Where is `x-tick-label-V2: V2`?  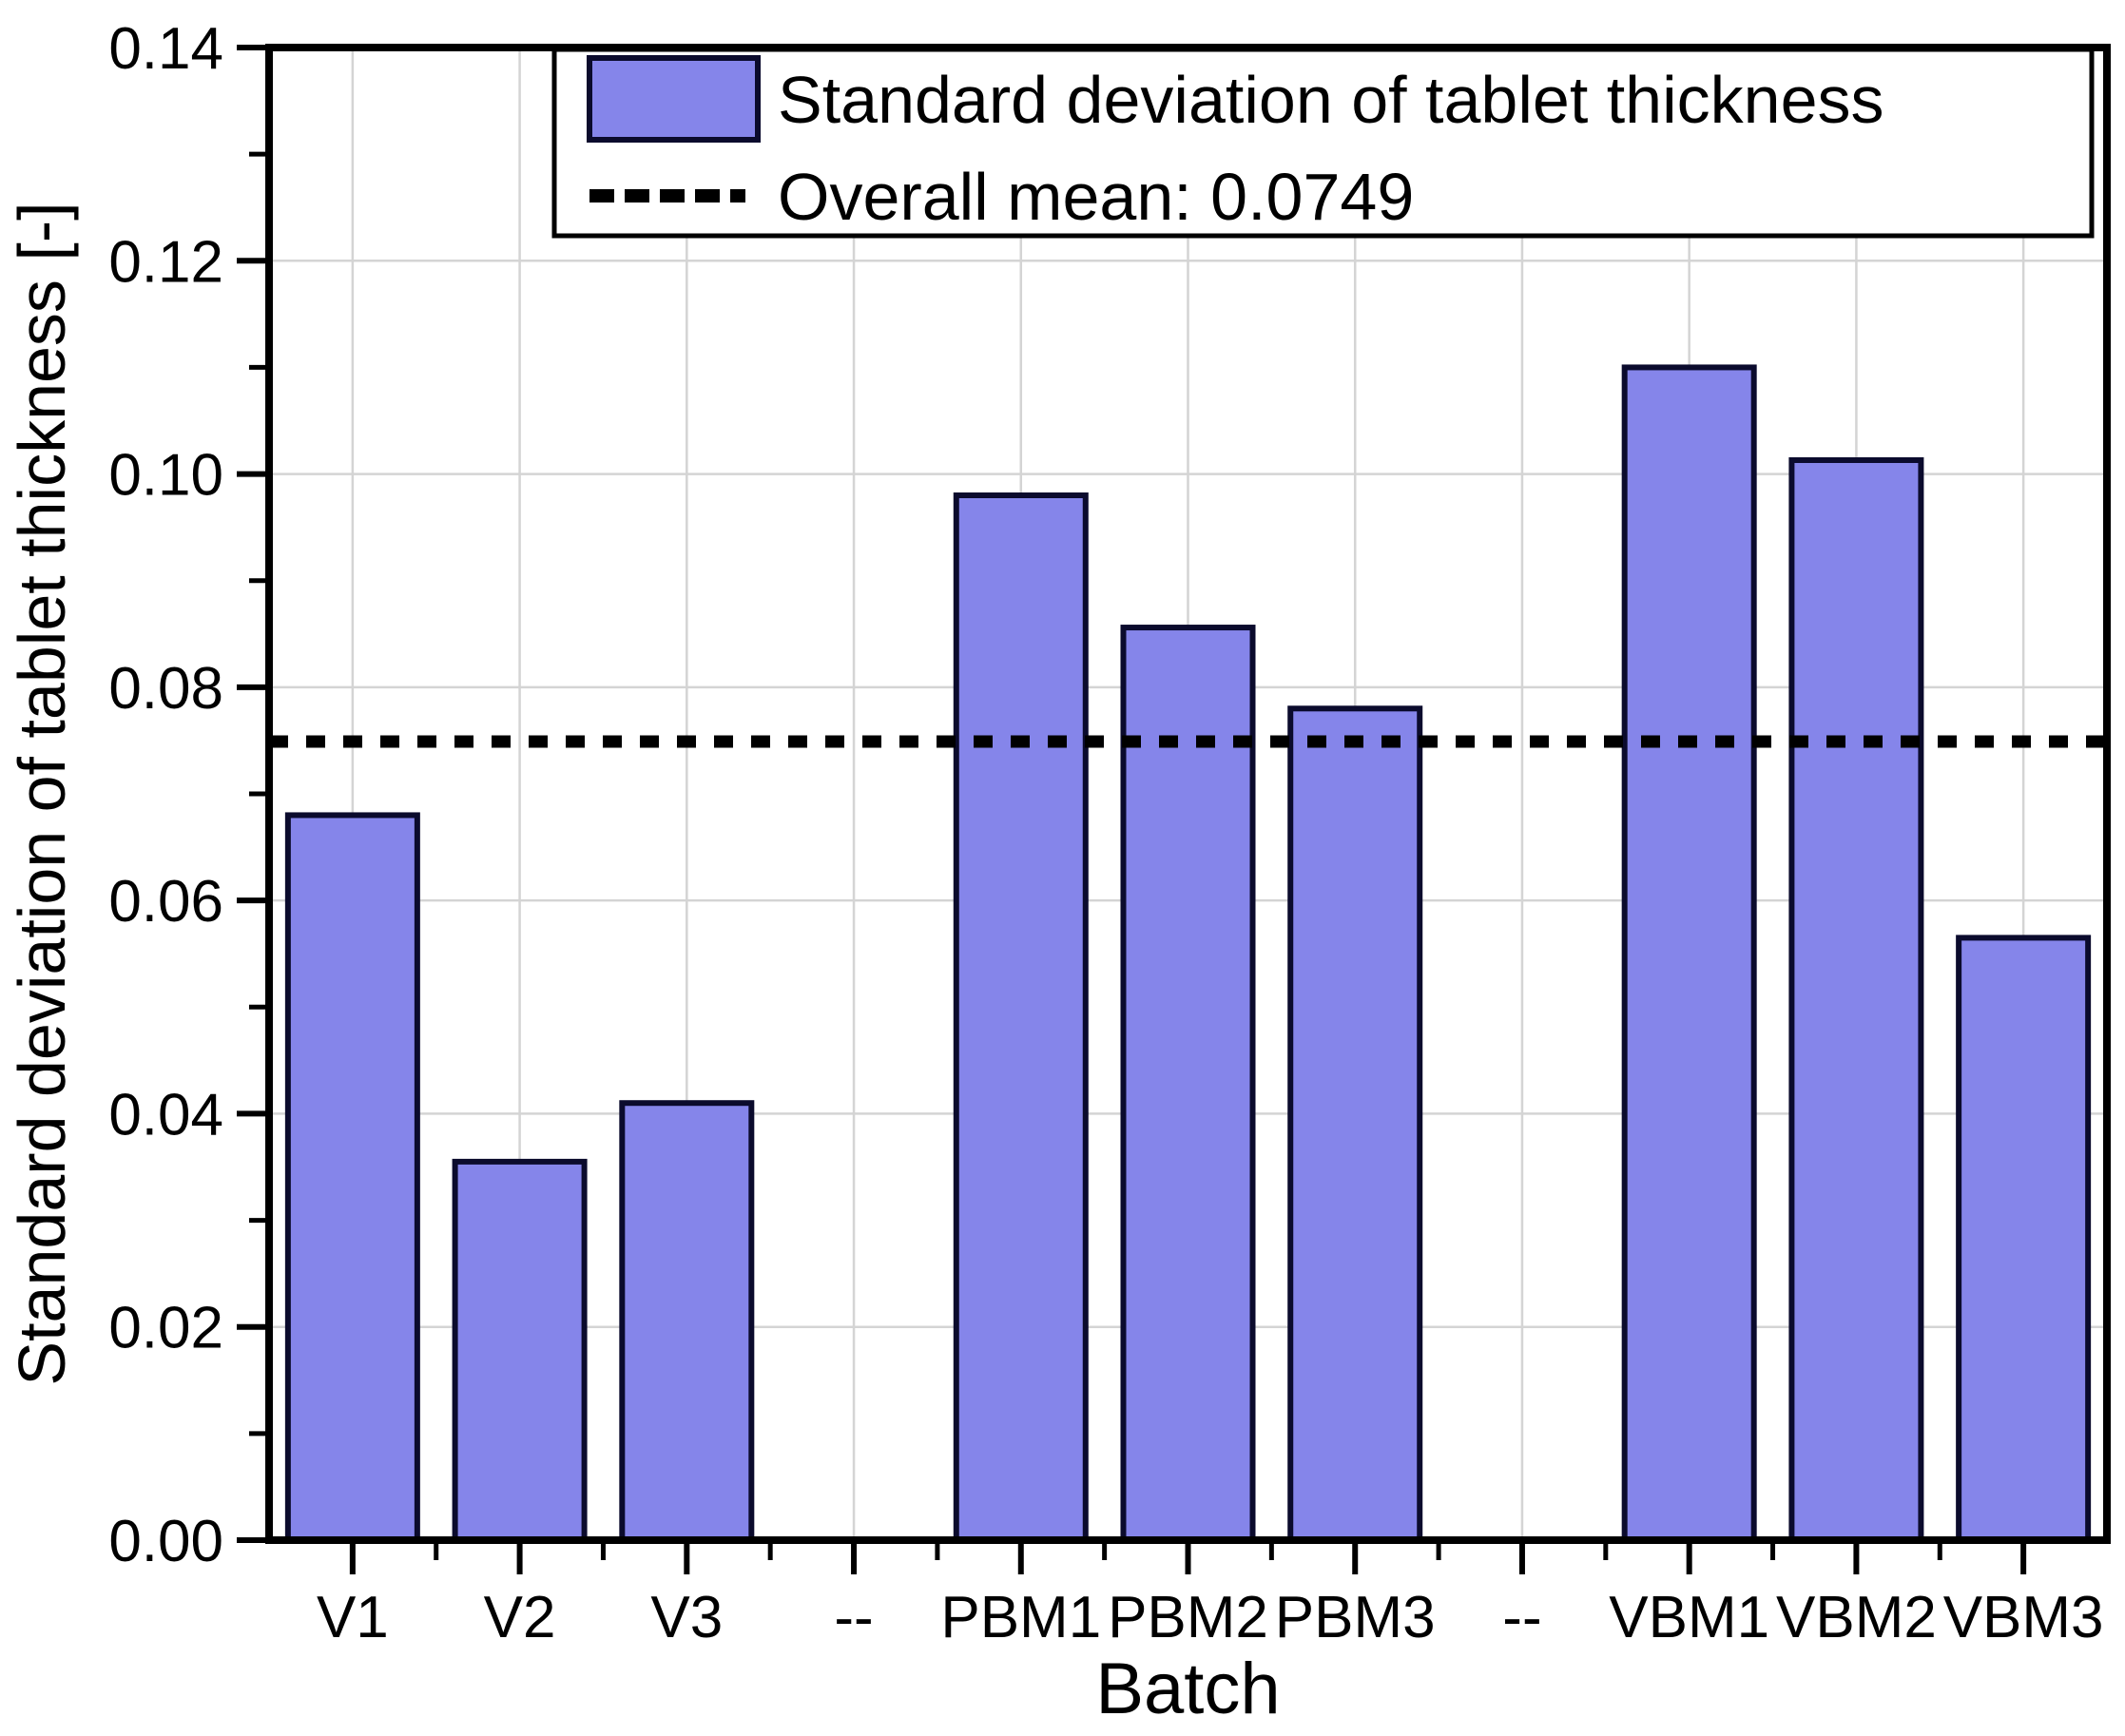
x-tick-label-V2: V2 is located at coordinates (520, 1618).